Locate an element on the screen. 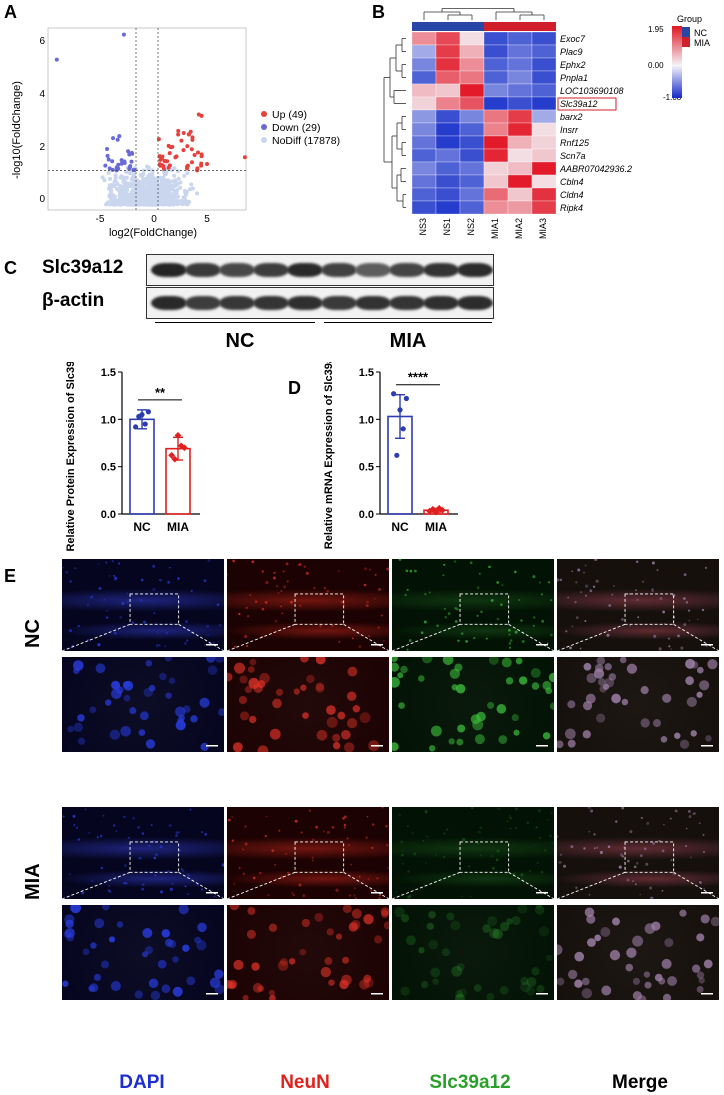  legend-down-label: Down (29) is located at coordinates (296, 128).